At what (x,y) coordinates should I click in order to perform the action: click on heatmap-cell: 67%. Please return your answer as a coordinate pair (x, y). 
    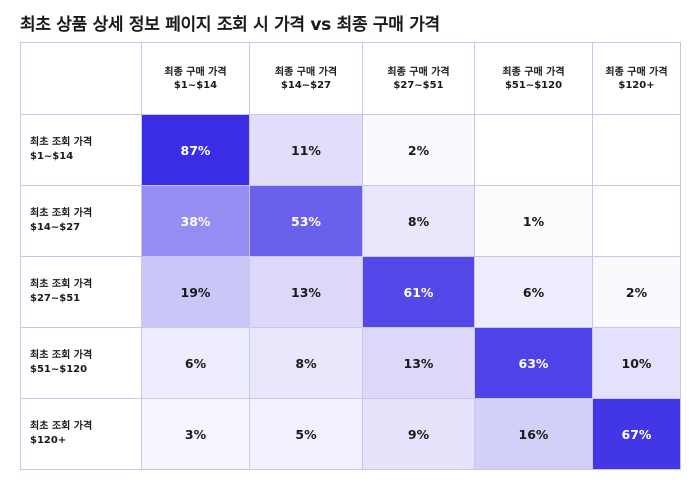
    Looking at the image, I should click on (636, 434).